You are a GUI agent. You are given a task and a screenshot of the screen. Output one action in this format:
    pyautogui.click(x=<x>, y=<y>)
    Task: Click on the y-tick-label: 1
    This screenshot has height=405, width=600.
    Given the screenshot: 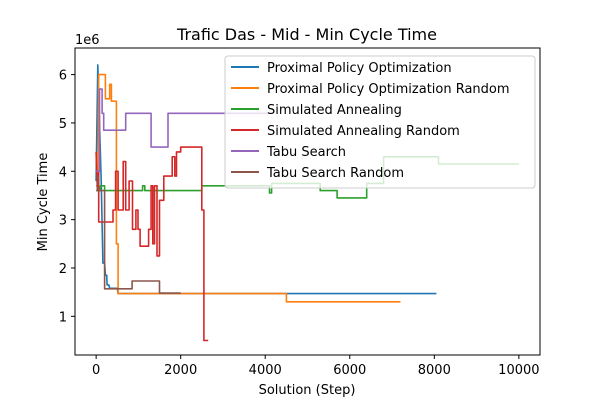 What is the action you would take?
    pyautogui.click(x=63, y=317)
    